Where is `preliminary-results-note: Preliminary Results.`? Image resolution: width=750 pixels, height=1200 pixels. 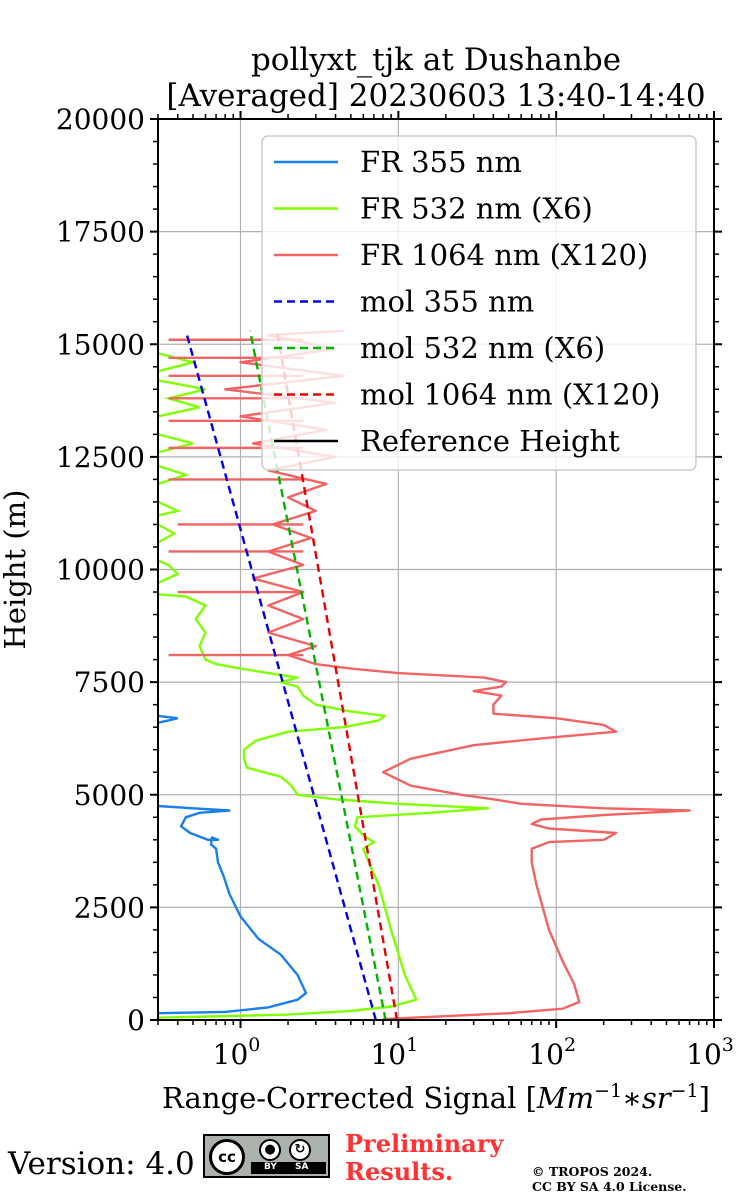 preliminary-results-note: Preliminary Results. is located at coordinates (424, 1158).